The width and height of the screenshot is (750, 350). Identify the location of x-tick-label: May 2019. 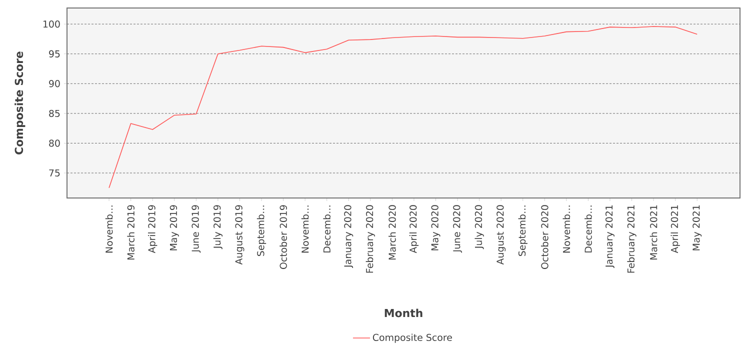
(174, 227).